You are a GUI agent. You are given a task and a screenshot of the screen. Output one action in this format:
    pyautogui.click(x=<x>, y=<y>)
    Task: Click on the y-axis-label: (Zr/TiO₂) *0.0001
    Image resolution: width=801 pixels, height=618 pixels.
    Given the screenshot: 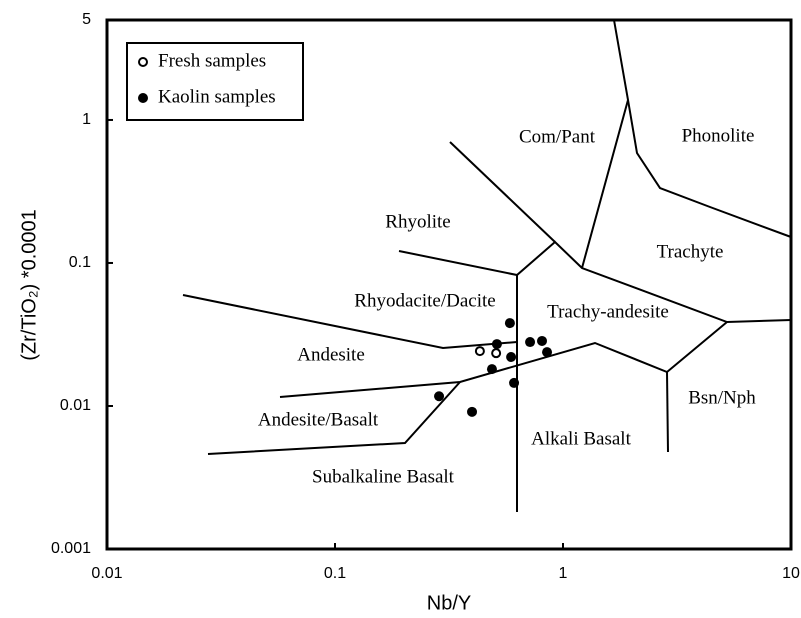 What is the action you would take?
    pyautogui.click(x=29, y=285)
    